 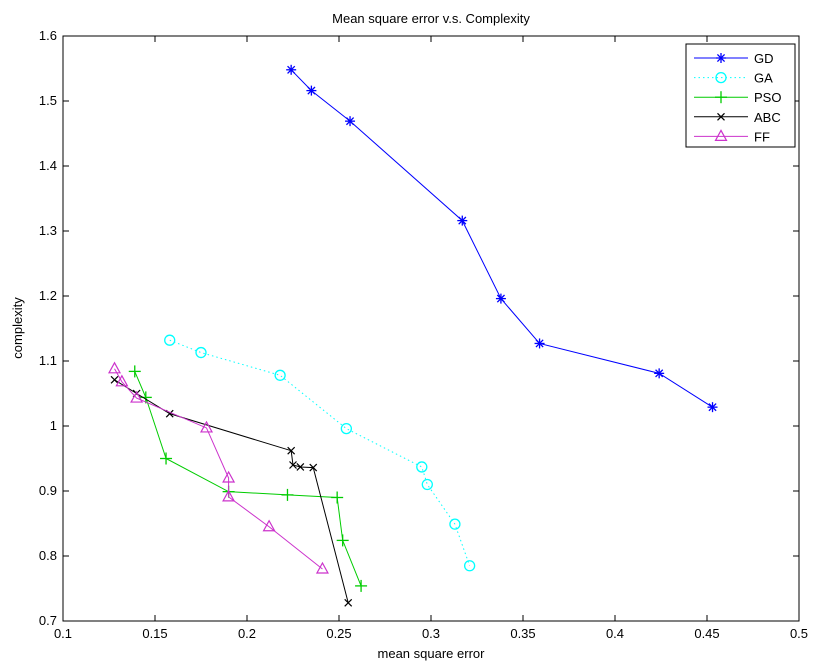 I want to click on x-axis-title: mean square error, so click(x=432, y=653).